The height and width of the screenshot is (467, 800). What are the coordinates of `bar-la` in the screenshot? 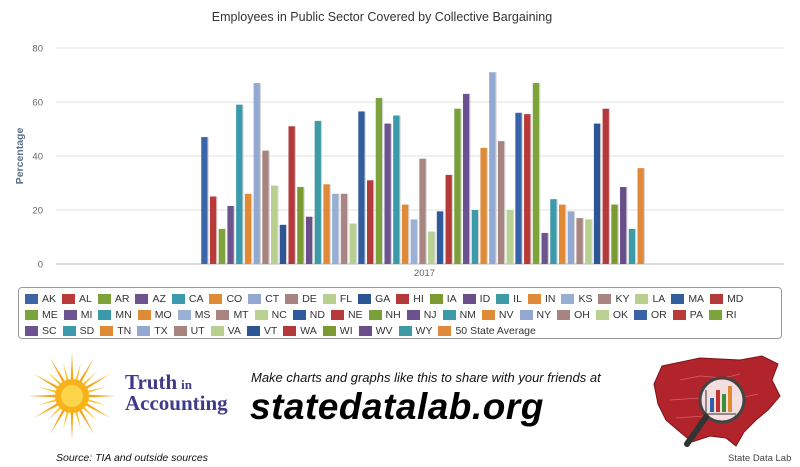 It's located at (352, 244).